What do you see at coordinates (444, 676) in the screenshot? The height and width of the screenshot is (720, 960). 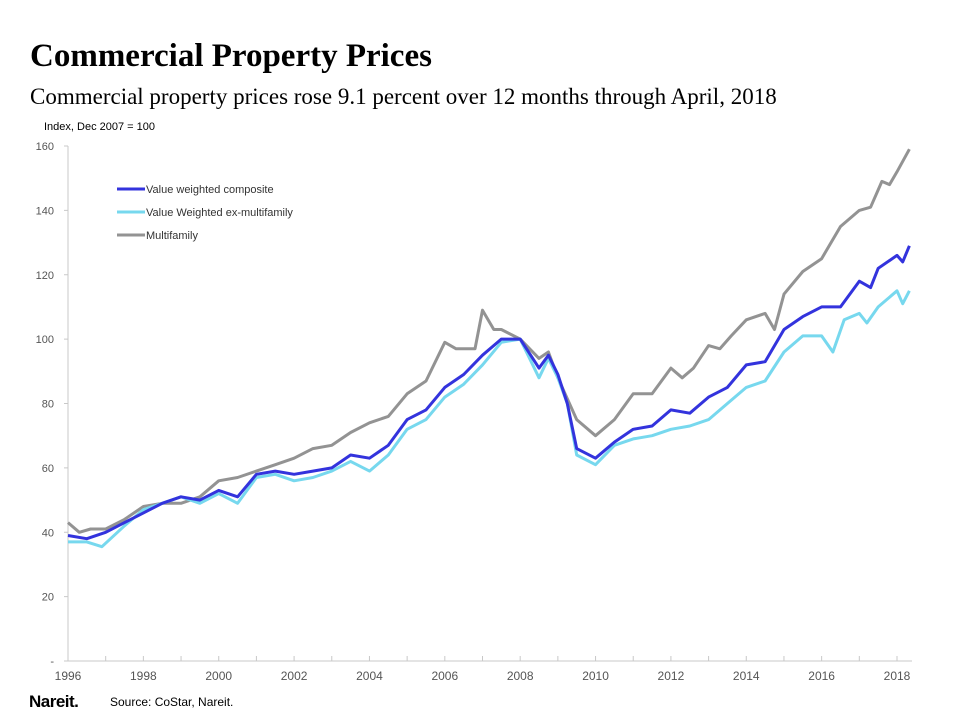 I see `x-tick-label: 2006` at bounding box center [444, 676].